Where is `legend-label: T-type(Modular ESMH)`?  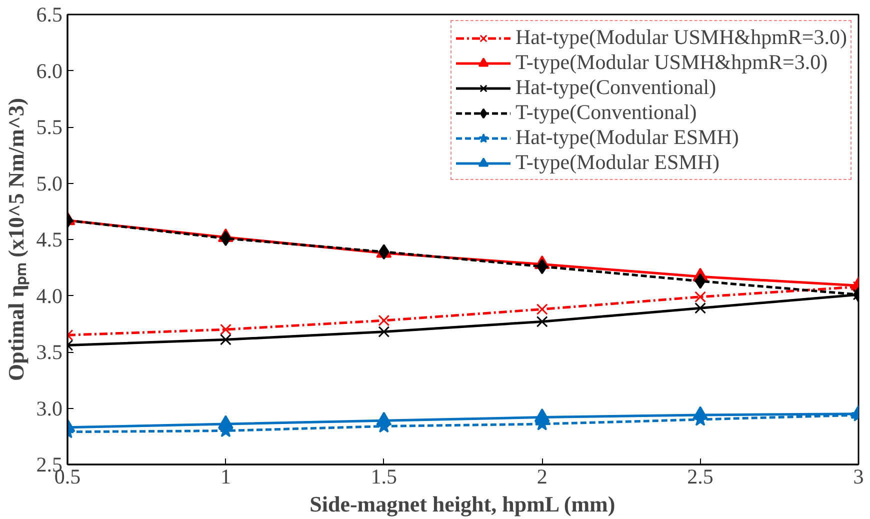
legend-label: T-type(Modular ESMH) is located at coordinates (618, 162).